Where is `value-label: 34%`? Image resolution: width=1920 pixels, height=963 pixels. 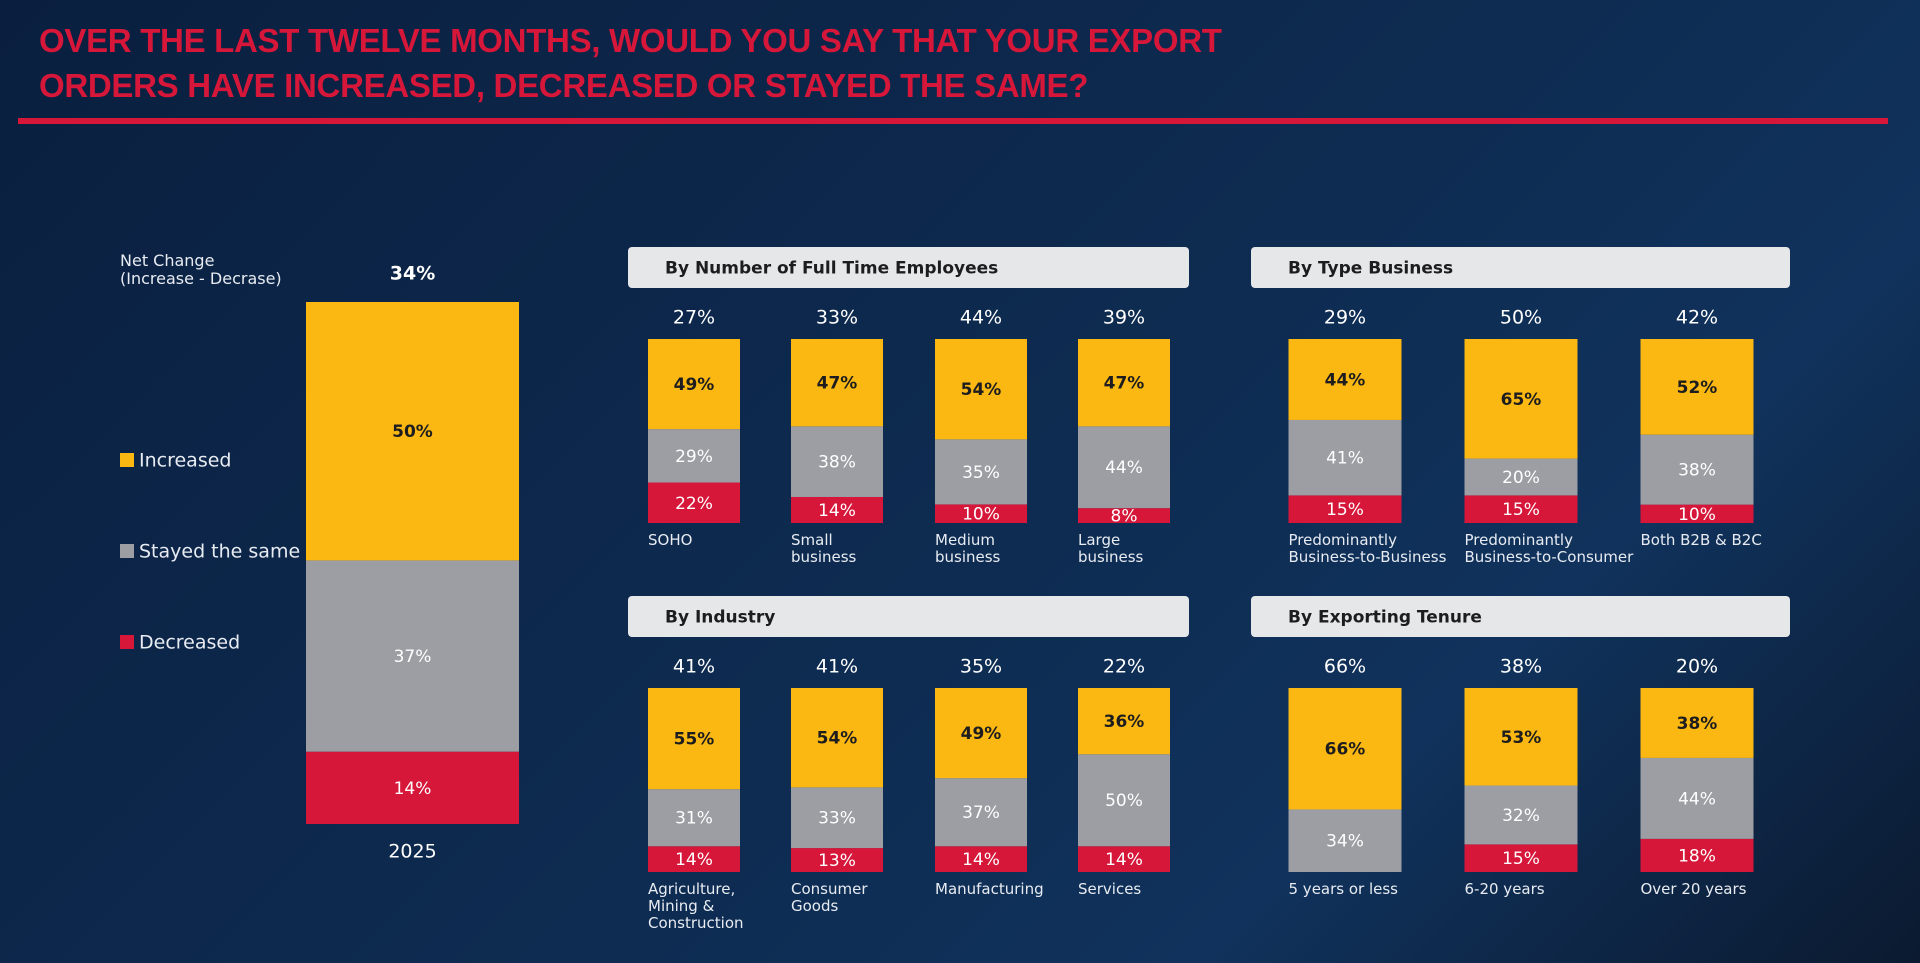 value-label: 34% is located at coordinates (1345, 842).